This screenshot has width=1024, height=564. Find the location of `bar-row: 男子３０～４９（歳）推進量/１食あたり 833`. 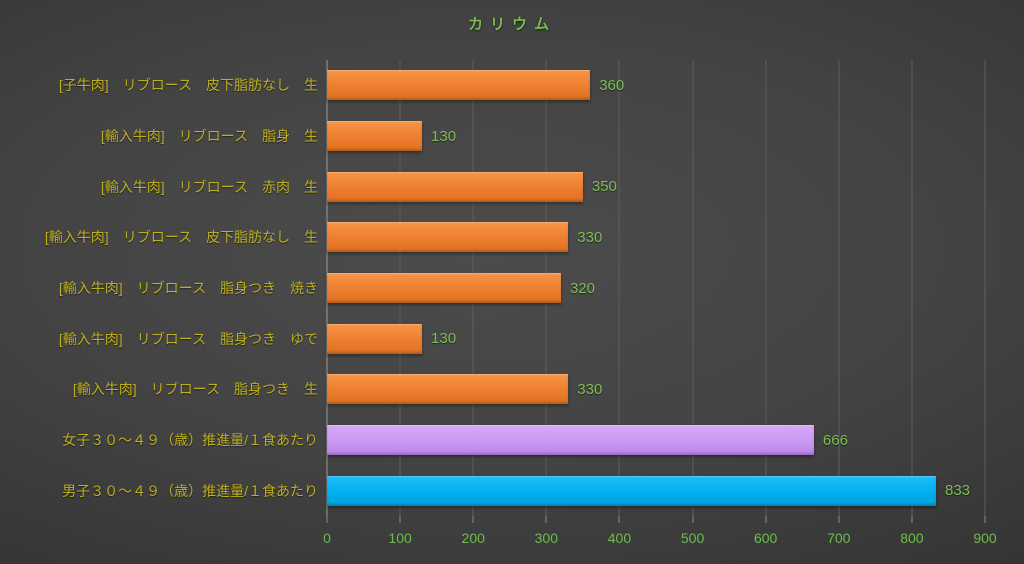

bar-row: 男子３０～４９（歳）推進量/１食あたり 833 is located at coordinates (492, 490).